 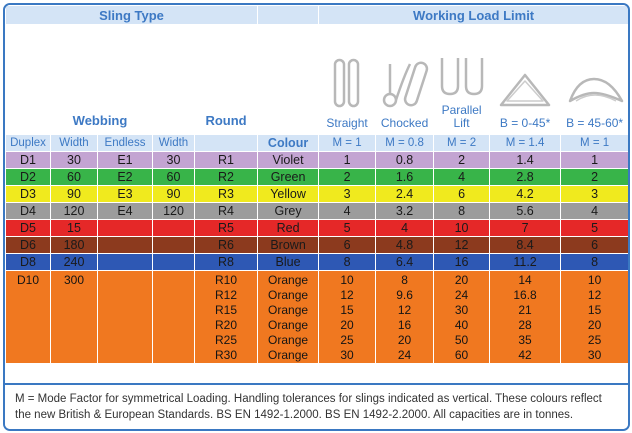 I want to click on b045-cell: 8.4, so click(x=525, y=245).